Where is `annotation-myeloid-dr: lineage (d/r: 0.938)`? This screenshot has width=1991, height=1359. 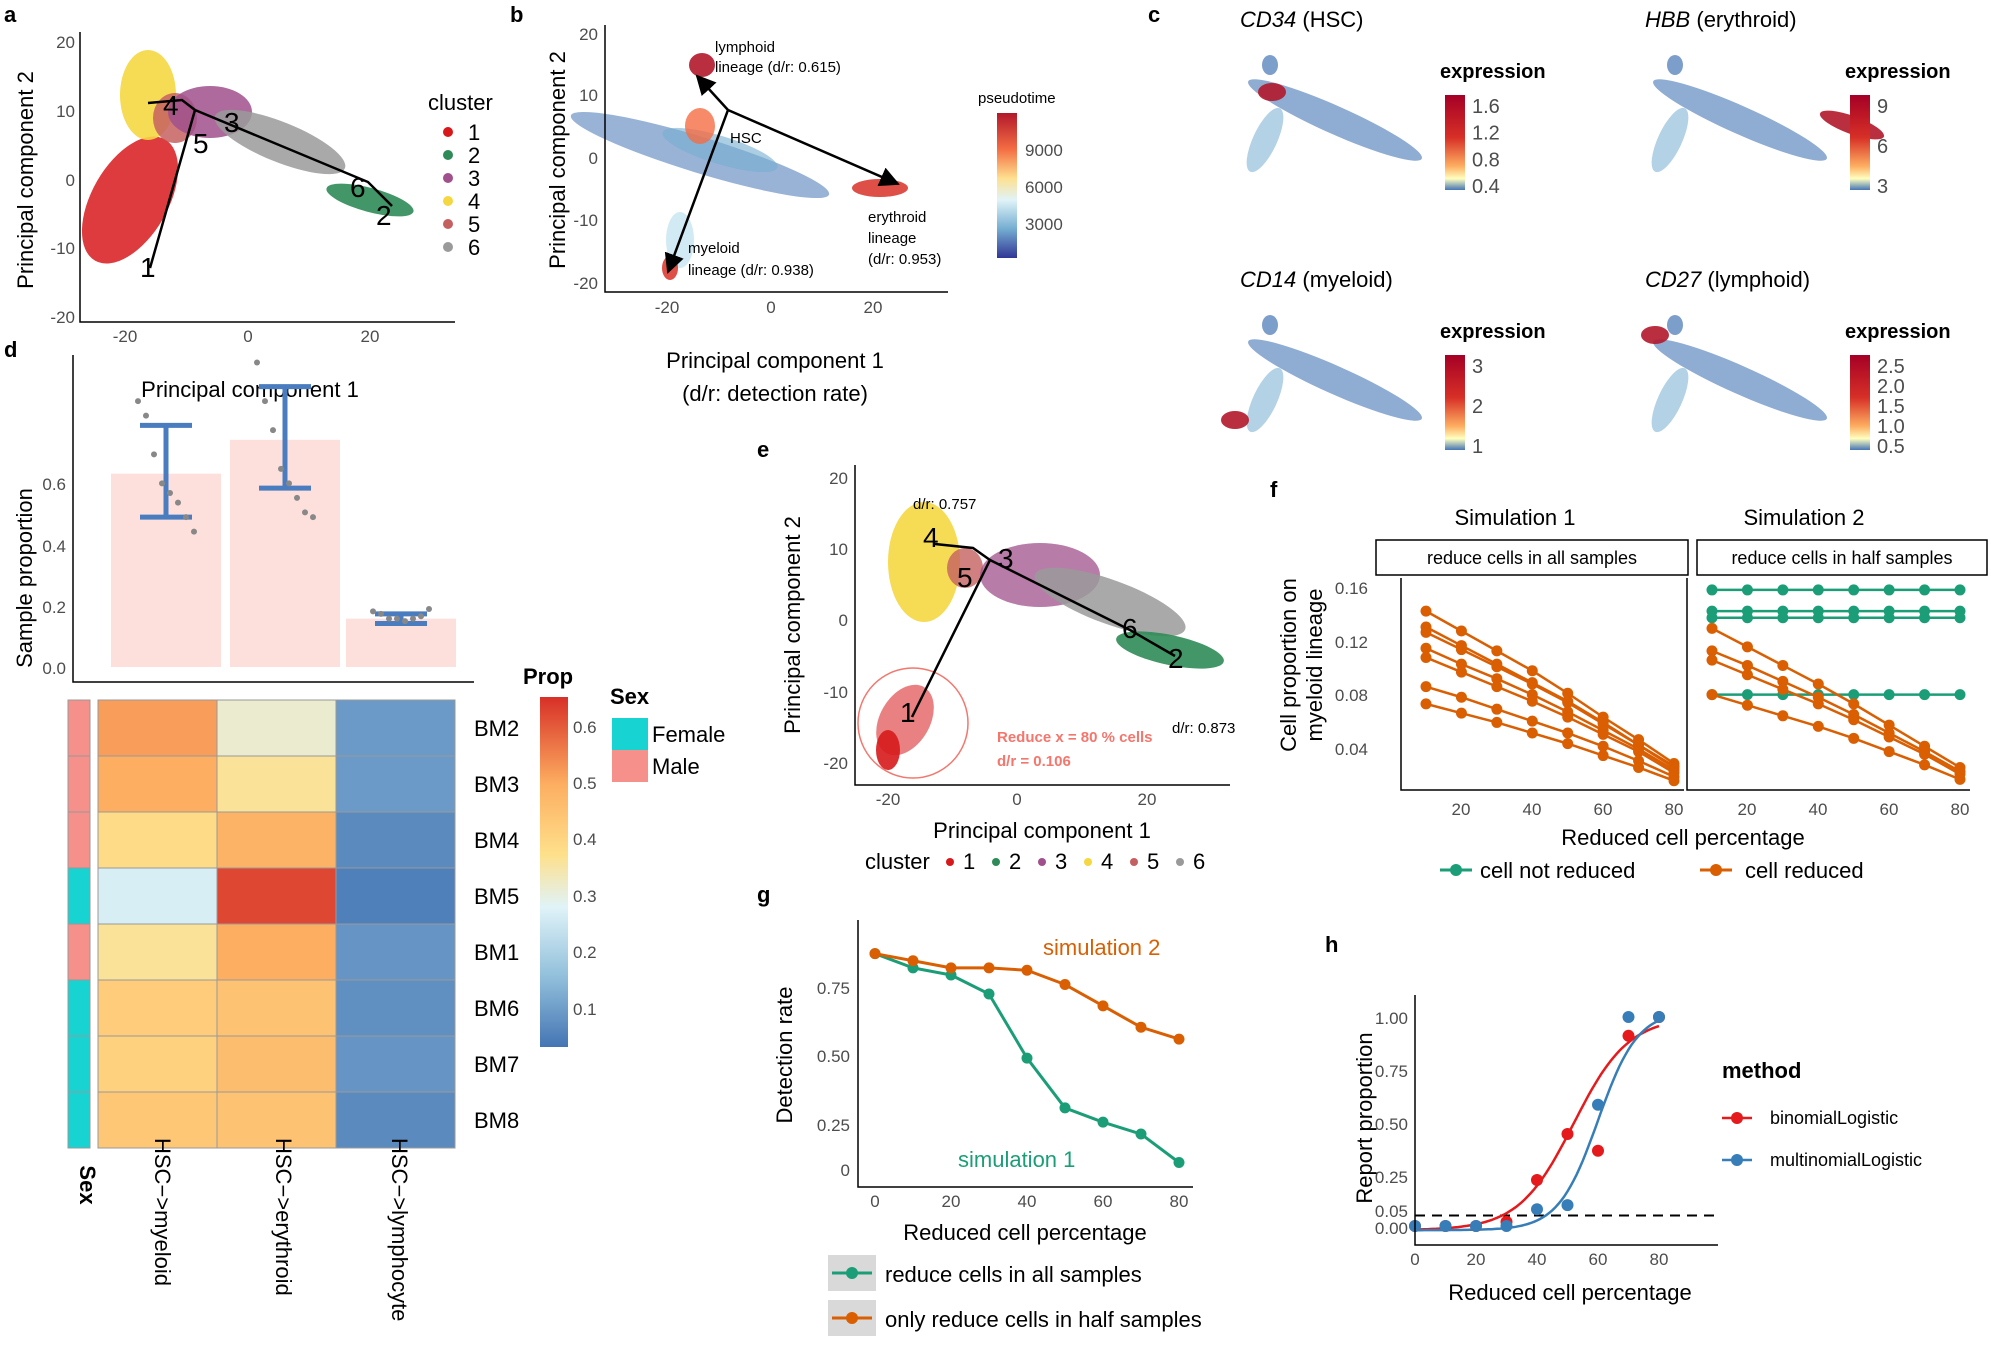
annotation-myeloid-dr: lineage (d/r: 0.938) is located at coordinates (751, 270).